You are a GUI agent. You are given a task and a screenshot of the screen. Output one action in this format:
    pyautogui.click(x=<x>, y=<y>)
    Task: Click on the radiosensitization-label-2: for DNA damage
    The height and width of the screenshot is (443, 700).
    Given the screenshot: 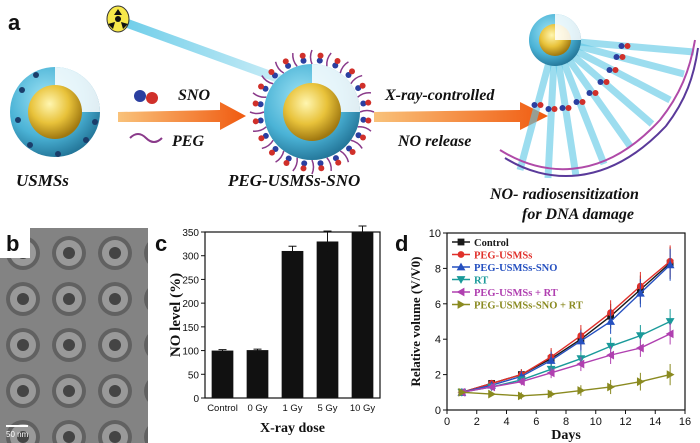 What is the action you would take?
    pyautogui.click(x=578, y=214)
    